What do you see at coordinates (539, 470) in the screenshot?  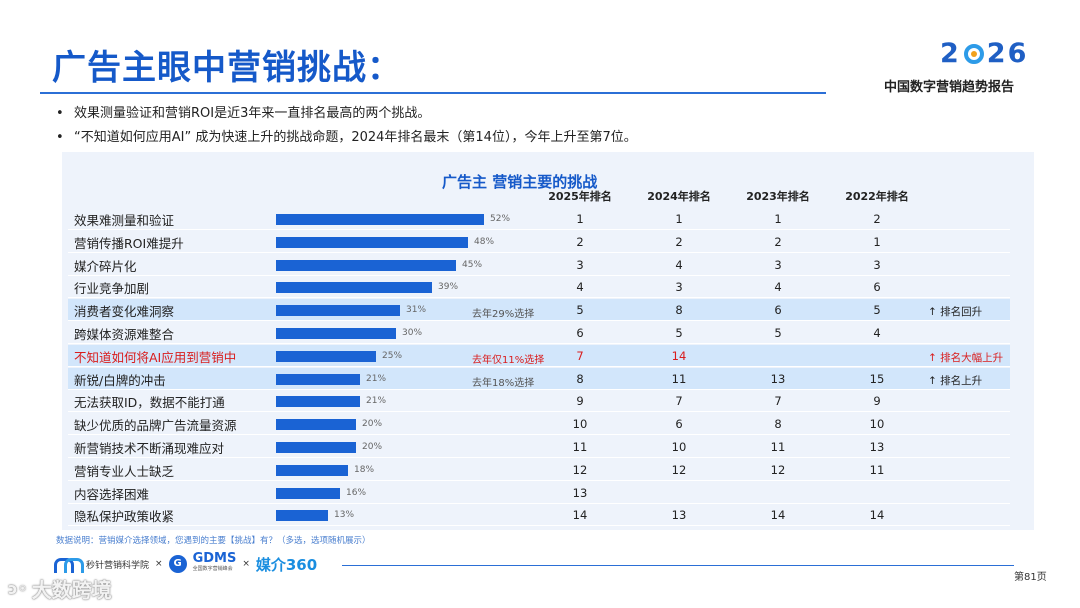 I see `chart-row: 营销专业人士缺乏 18% 12 12 12 11` at bounding box center [539, 470].